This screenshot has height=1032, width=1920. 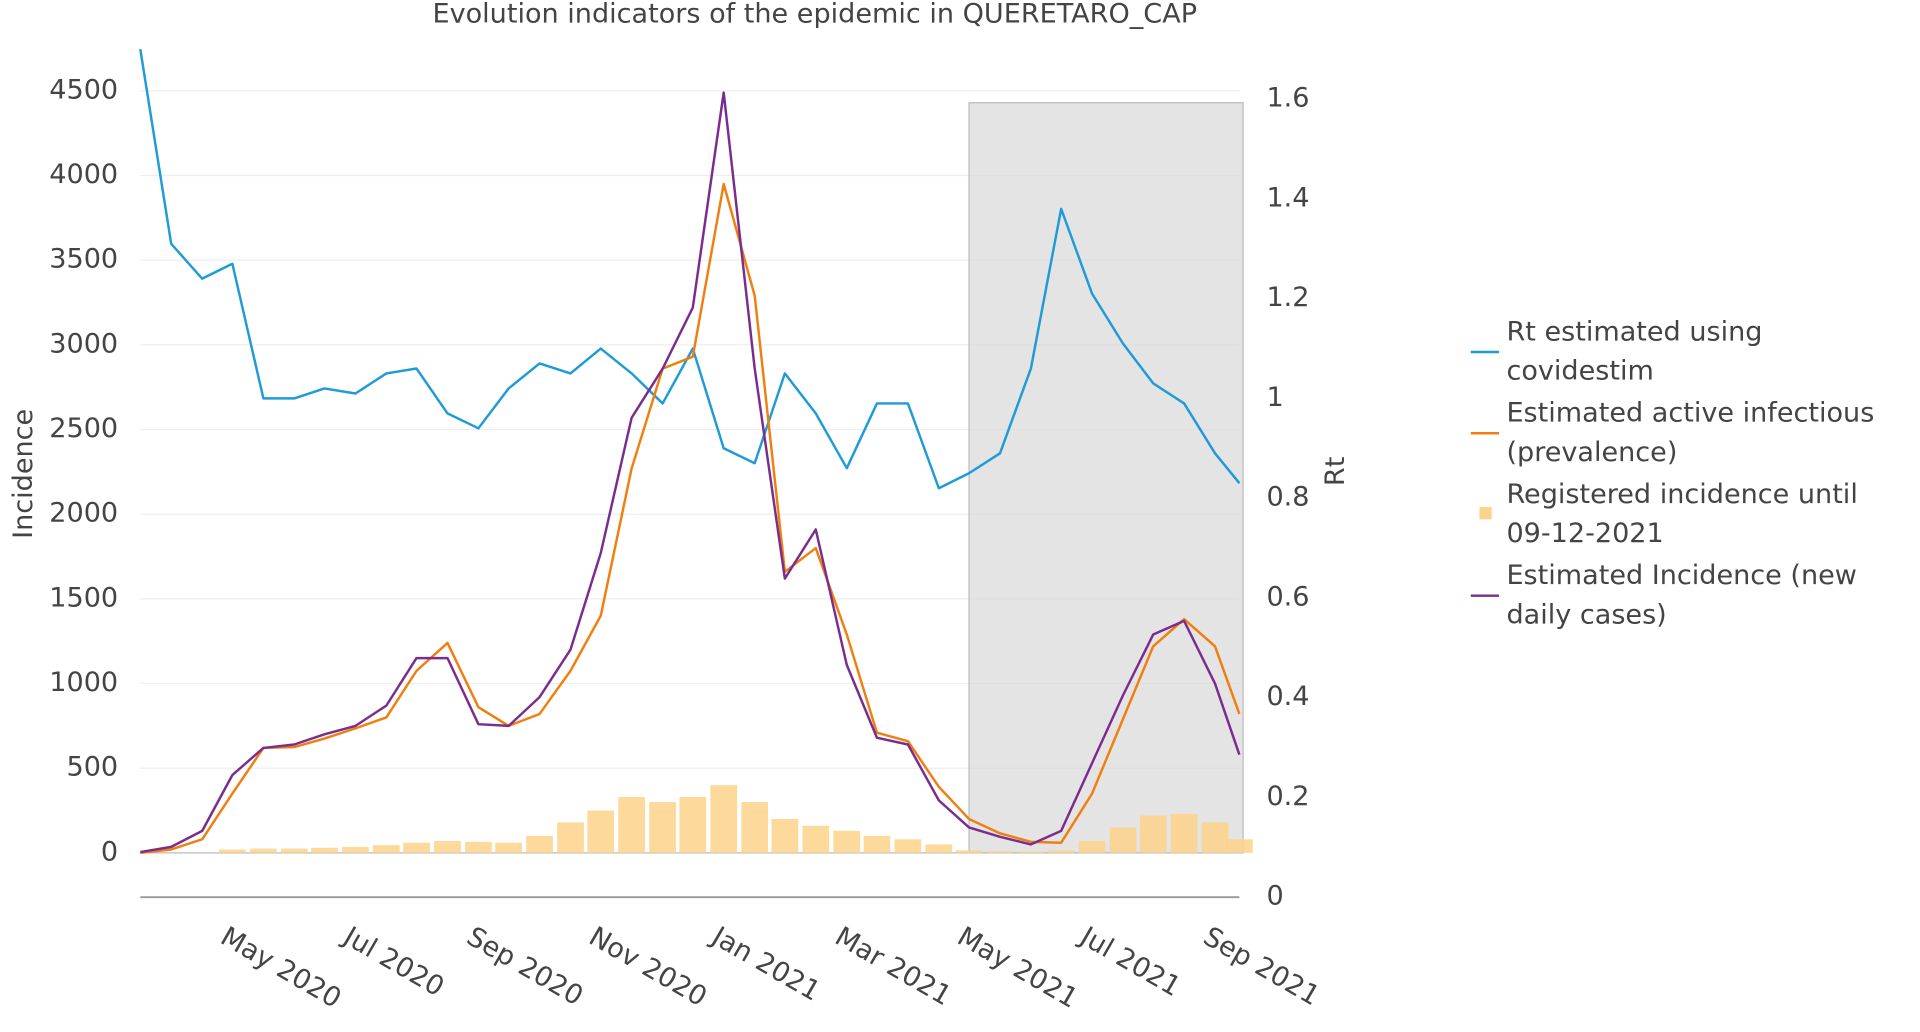 I want to click on y-tick-label: 1000, so click(x=83, y=682).